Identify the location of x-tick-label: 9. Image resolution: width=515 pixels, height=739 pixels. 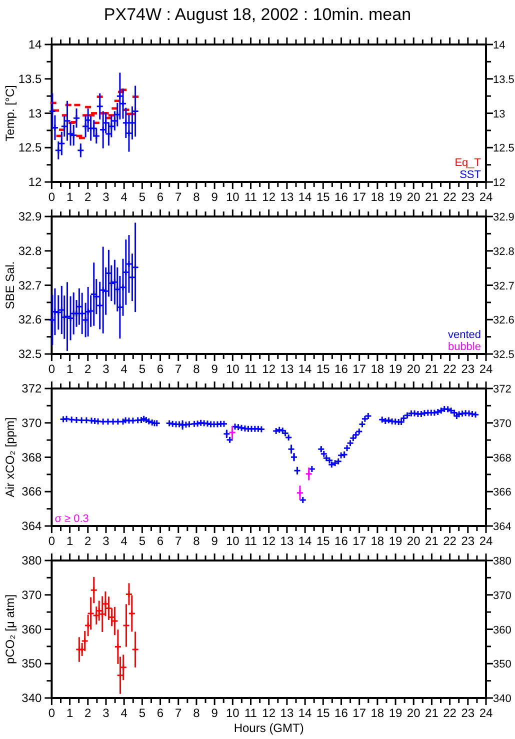
(214, 541).